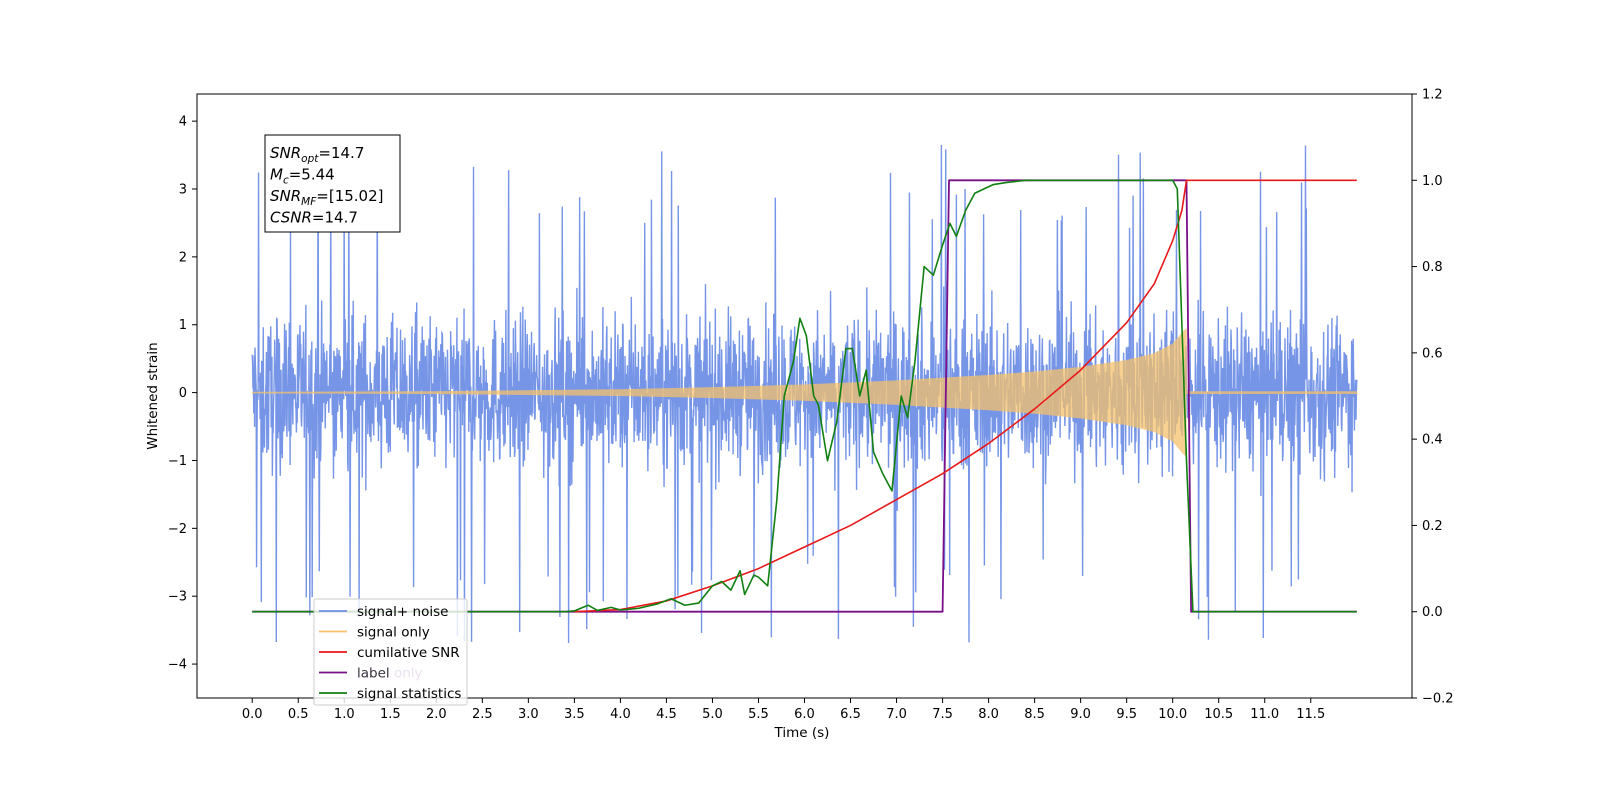  Describe the element at coordinates (1432, 267) in the screenshot. I see `y2-tick-label: 0.8` at that location.